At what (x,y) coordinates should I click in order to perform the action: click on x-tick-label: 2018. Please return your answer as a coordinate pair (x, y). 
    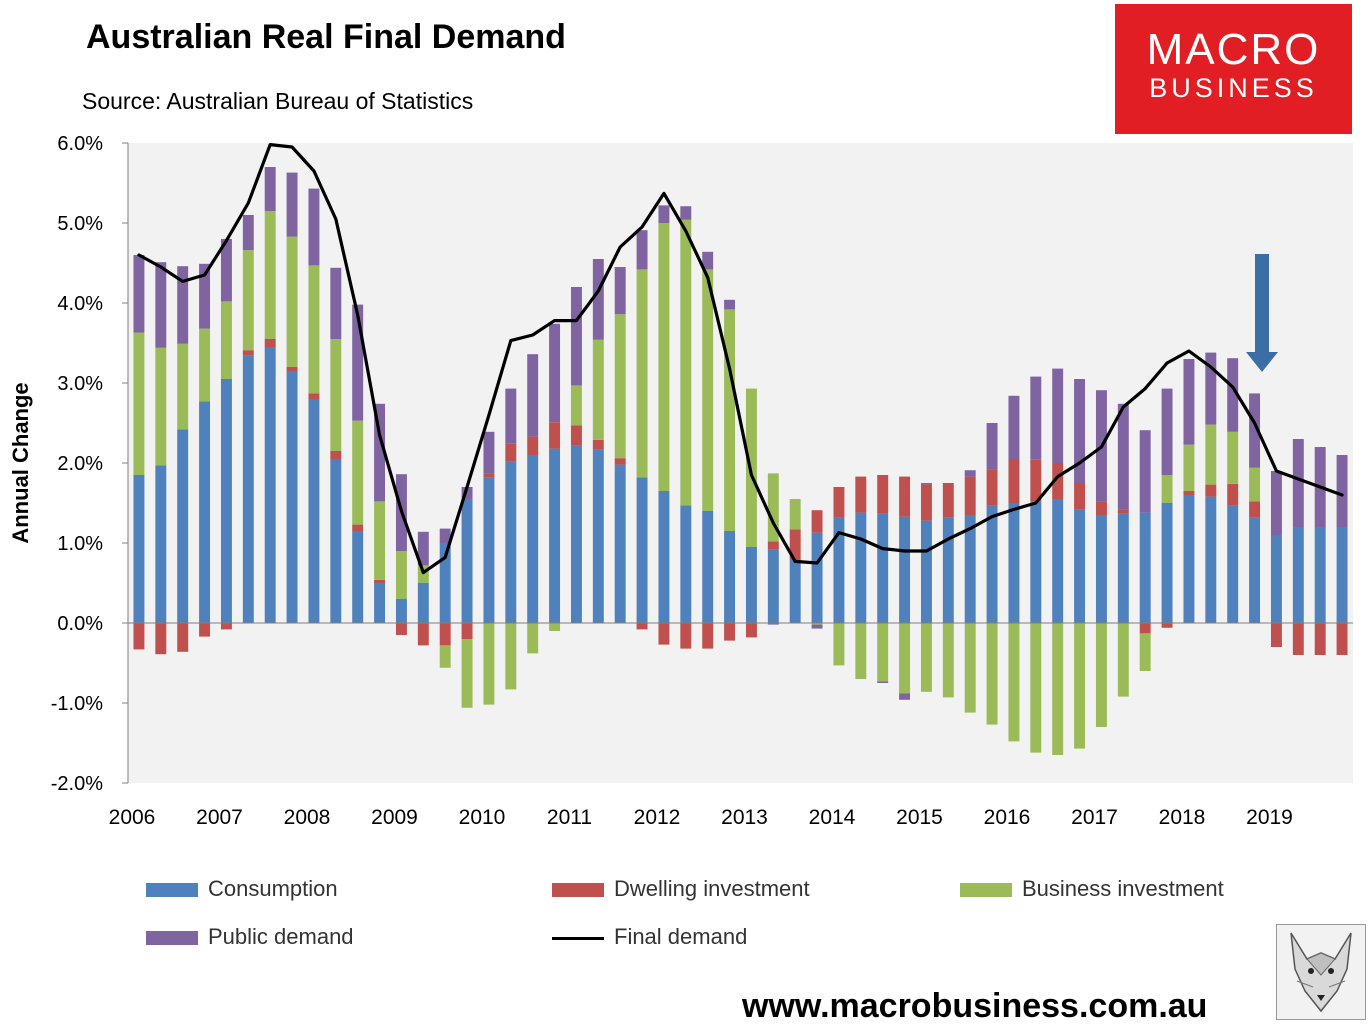
    Looking at the image, I should click on (1182, 817).